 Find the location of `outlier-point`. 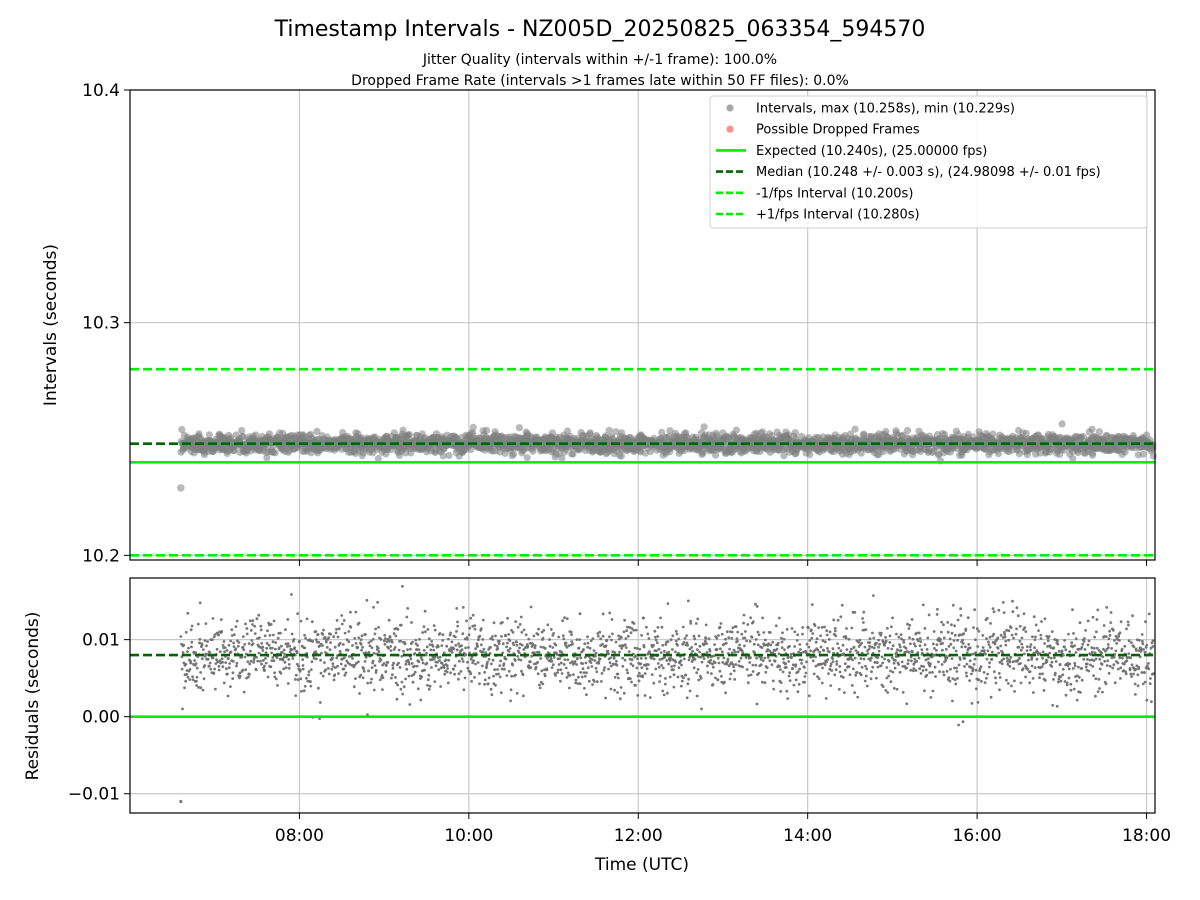

outlier-point is located at coordinates (181, 488).